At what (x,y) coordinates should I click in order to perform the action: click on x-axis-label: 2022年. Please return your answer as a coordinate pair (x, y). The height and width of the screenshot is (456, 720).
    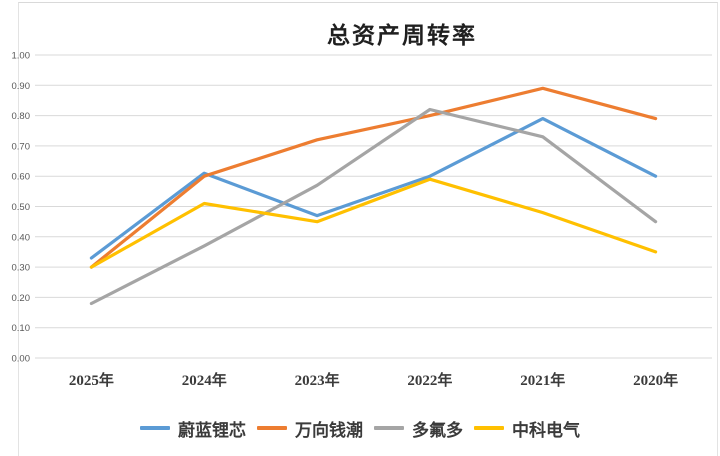
    Looking at the image, I should click on (429, 380).